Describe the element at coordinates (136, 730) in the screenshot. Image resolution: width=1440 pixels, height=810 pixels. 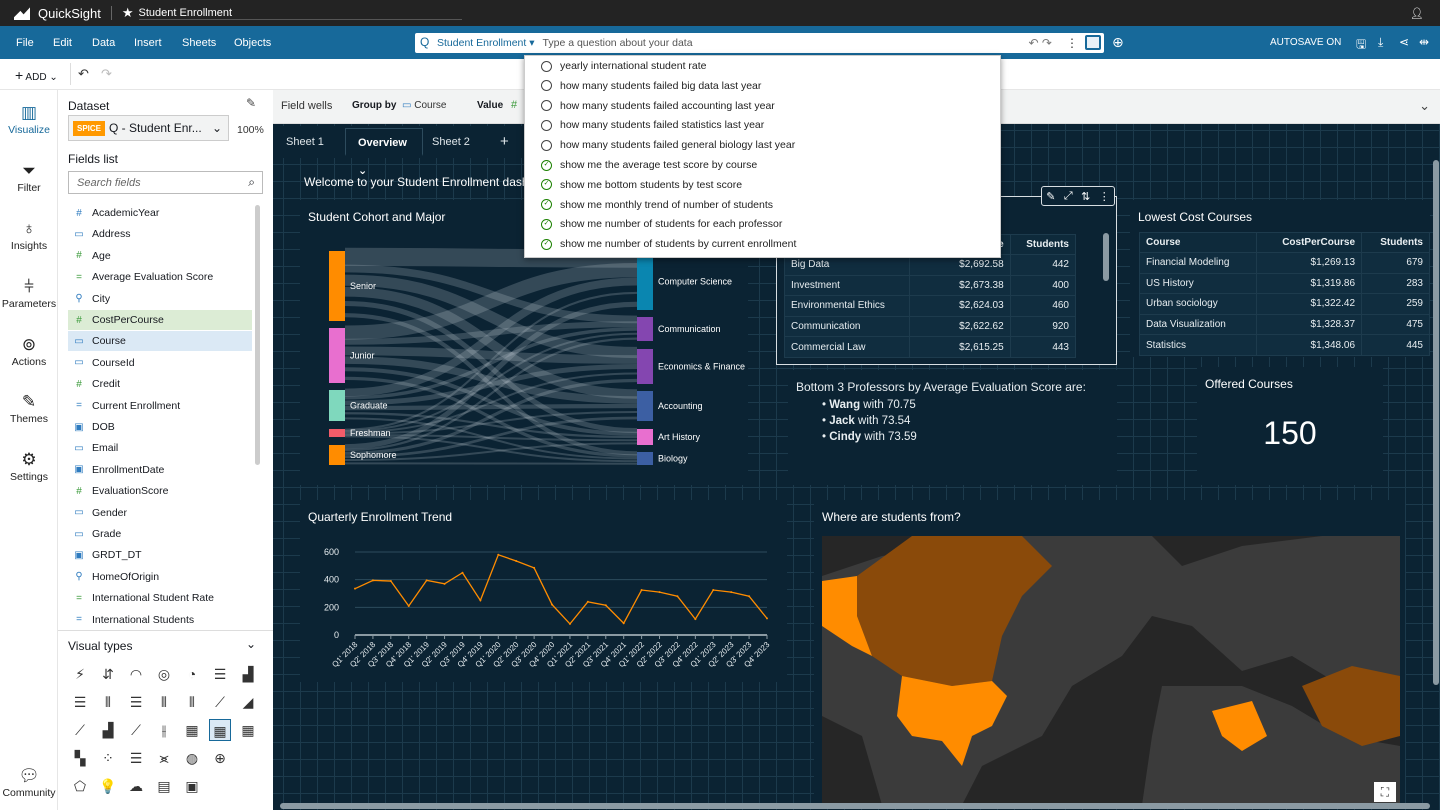
I see `line3-visual-icon: ⟋` at that location.